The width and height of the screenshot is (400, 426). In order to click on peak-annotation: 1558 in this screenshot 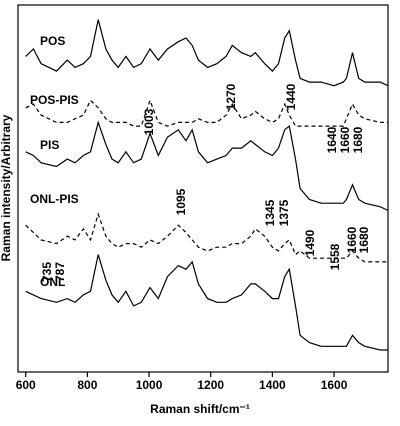, I will do `click(335, 256)`.